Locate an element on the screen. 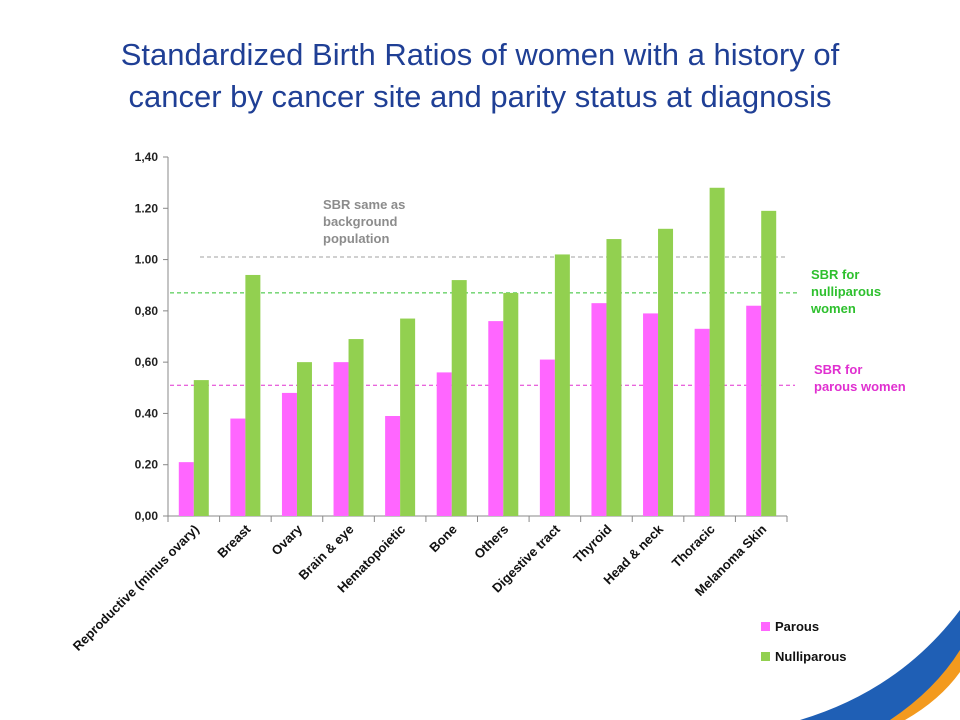  reference-annotation: SBR for nulliparous women is located at coordinates (845, 291).